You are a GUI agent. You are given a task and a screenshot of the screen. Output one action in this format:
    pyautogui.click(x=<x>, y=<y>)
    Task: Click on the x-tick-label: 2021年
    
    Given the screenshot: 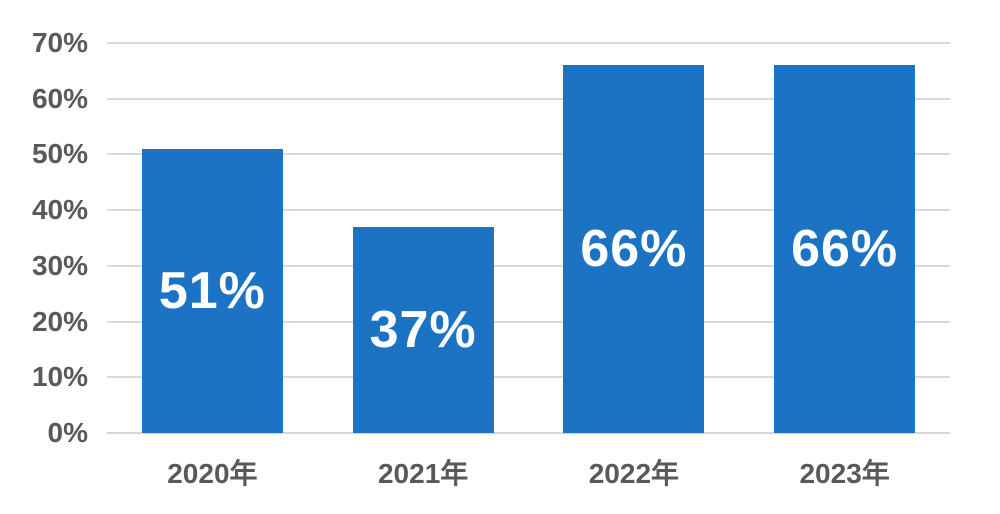 What is the action you would take?
    pyautogui.click(x=423, y=473)
    